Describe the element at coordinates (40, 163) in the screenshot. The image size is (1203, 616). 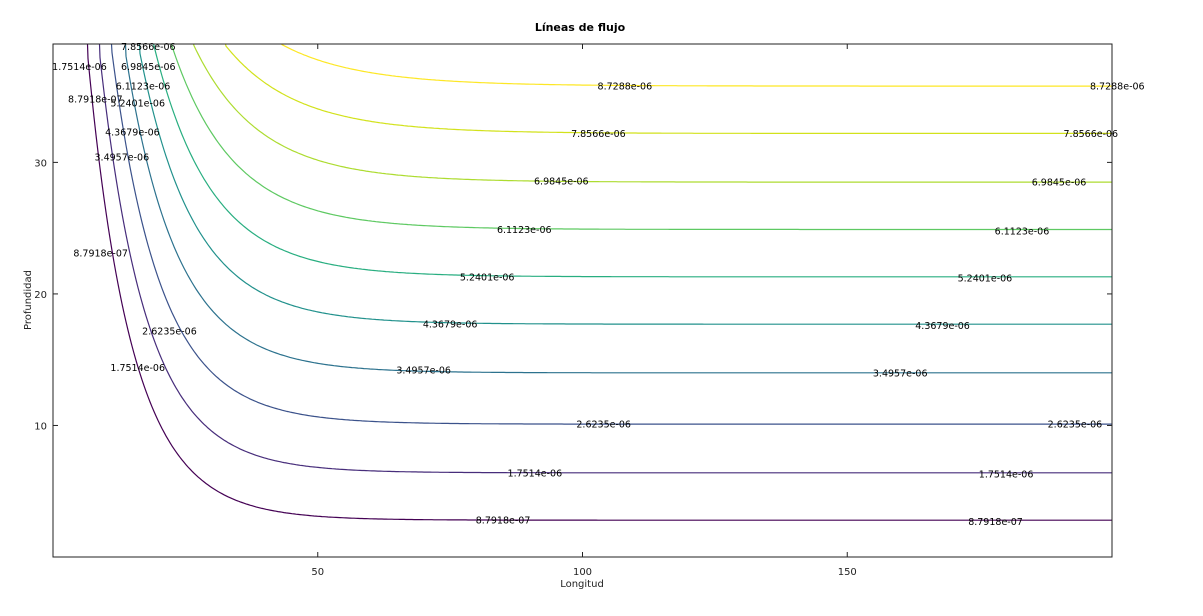
I see `y-tick-label: 30` at that location.